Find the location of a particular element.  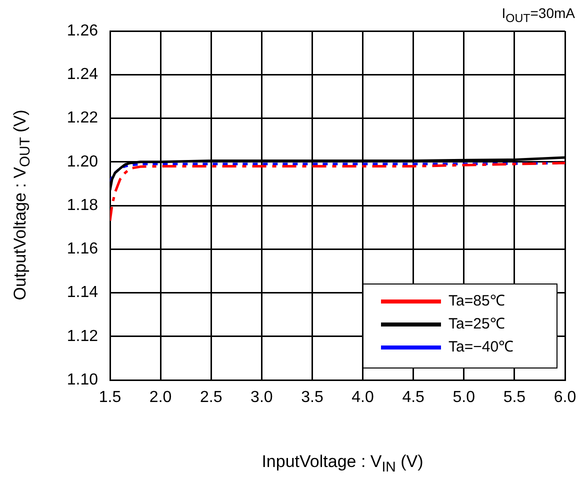

x-tick-label: 3.0 is located at coordinates (261, 397).